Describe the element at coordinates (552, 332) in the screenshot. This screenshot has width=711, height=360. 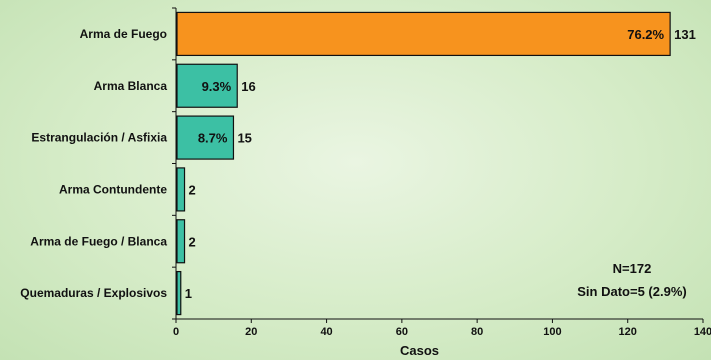
I see `x-tick-label: 100` at that location.